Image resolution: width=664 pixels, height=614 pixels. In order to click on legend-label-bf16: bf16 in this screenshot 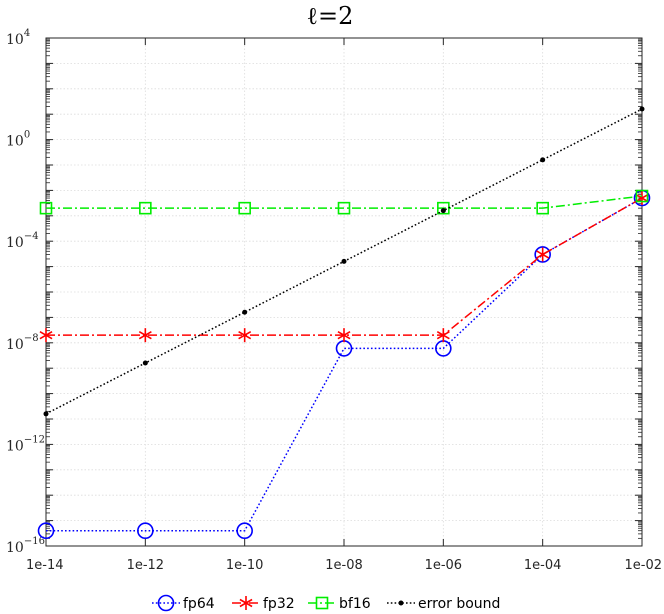, I will do `click(355, 604)`.